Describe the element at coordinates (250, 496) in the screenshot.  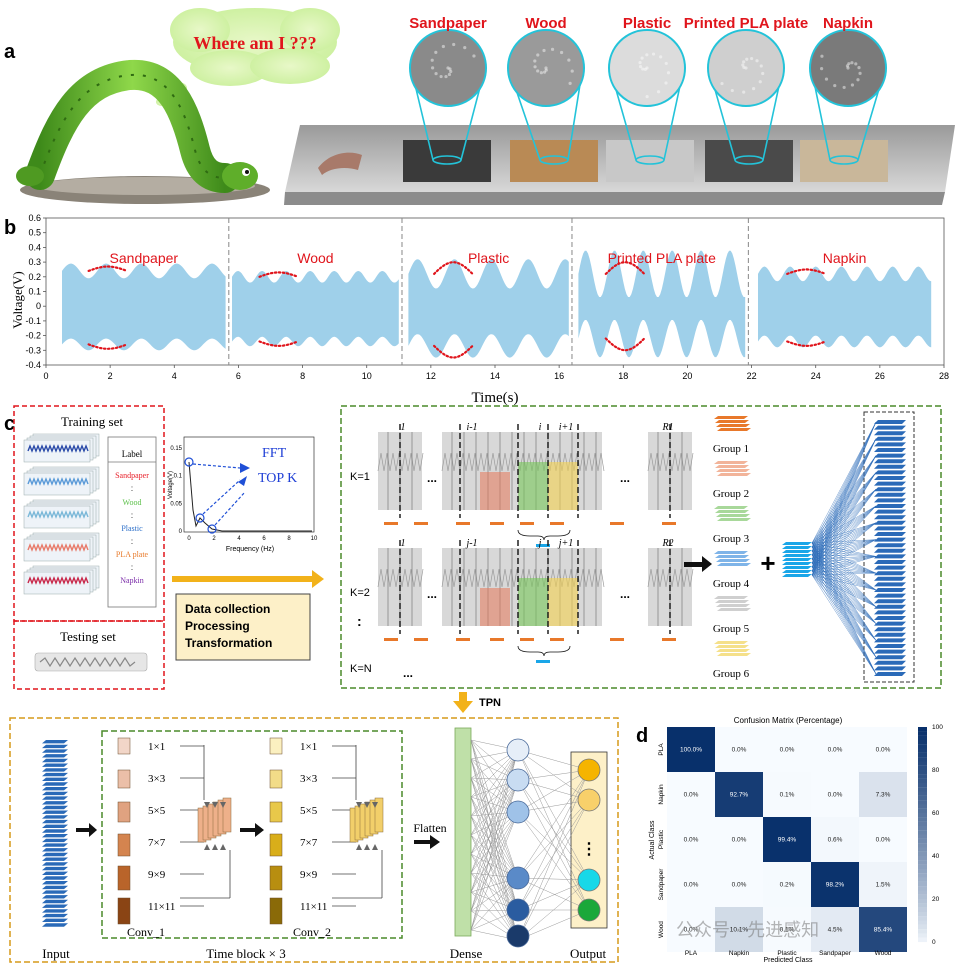
I see `fft-curve` at that location.